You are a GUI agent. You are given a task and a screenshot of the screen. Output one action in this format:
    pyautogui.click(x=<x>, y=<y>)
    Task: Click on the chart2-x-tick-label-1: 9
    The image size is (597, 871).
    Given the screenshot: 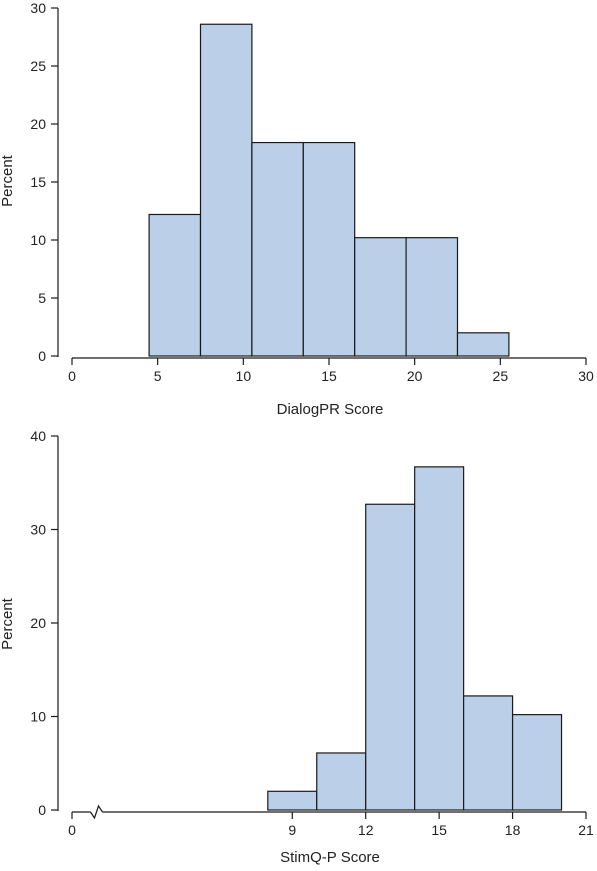 What is the action you would take?
    pyautogui.click(x=292, y=830)
    